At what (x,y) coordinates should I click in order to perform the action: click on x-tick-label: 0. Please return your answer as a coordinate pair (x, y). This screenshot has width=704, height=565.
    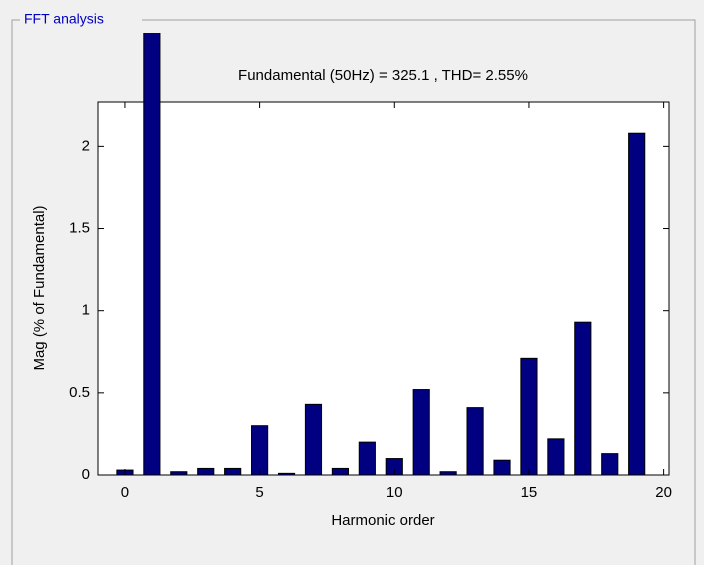
    Looking at the image, I should click on (125, 492).